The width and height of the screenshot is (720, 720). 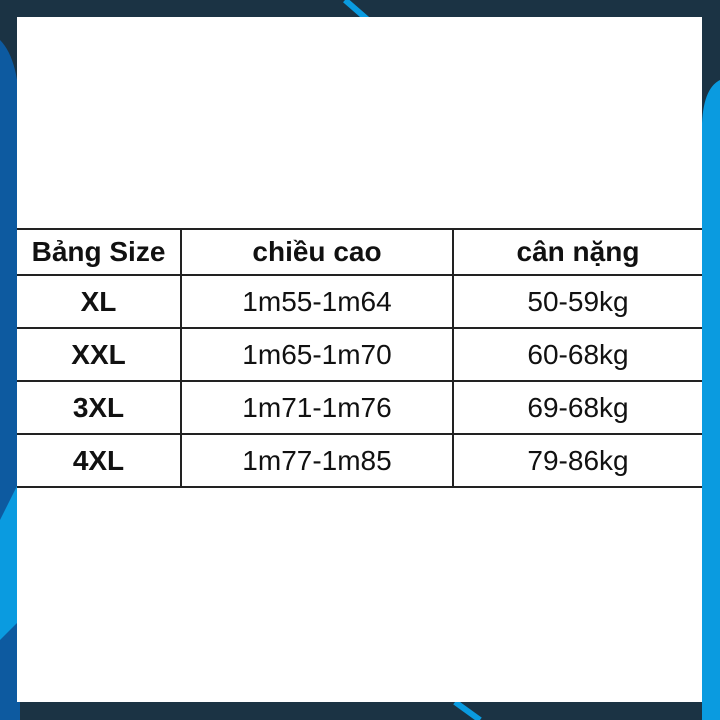 I want to click on height-cell: 1m55-1m64, so click(x=317, y=301).